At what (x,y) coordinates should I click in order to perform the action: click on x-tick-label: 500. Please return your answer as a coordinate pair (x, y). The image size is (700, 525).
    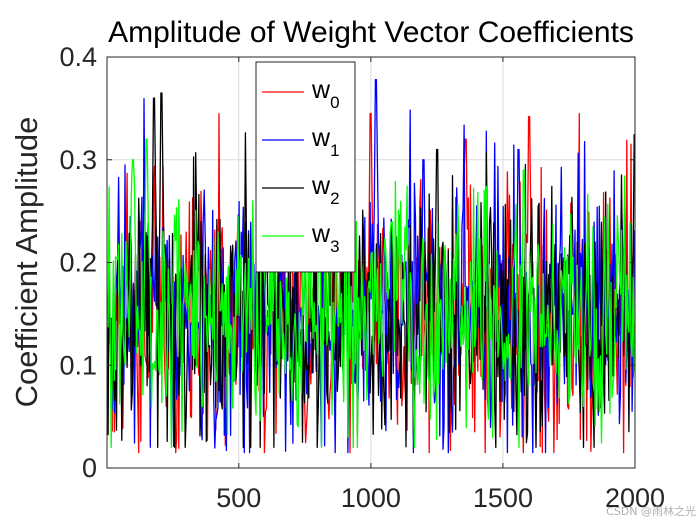
    Looking at the image, I should click on (238, 498).